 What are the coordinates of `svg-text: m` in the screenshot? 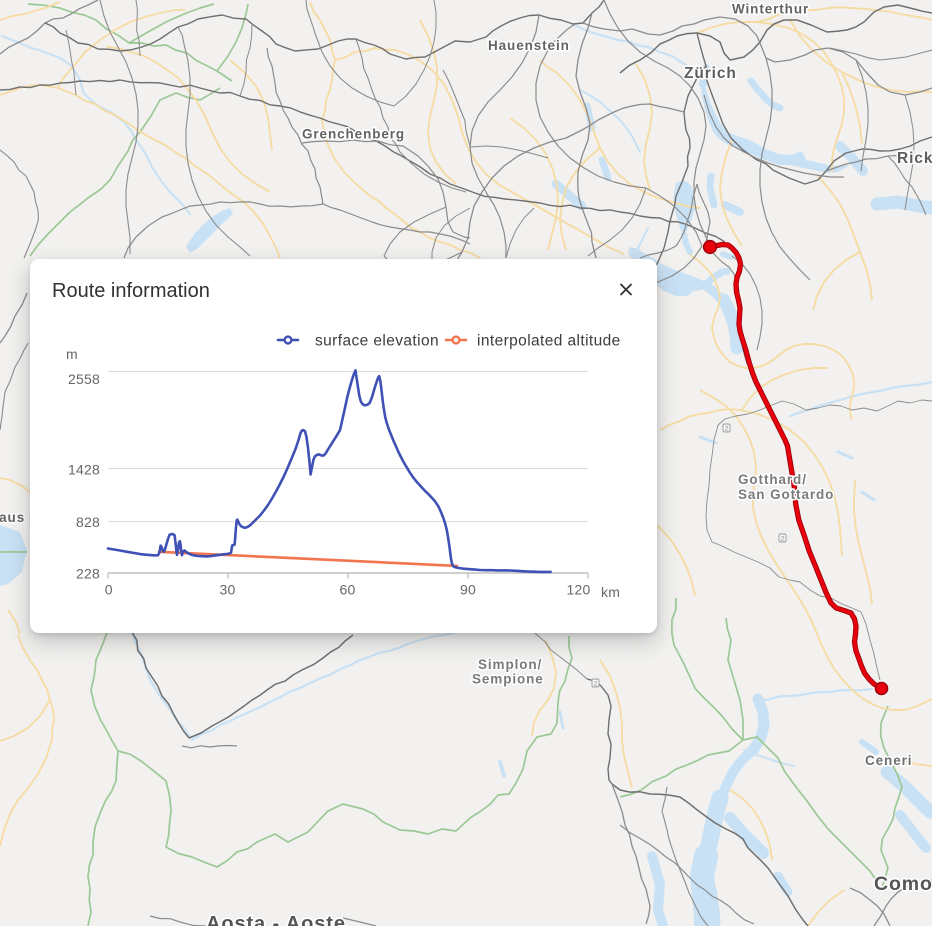 It's located at (72, 354).